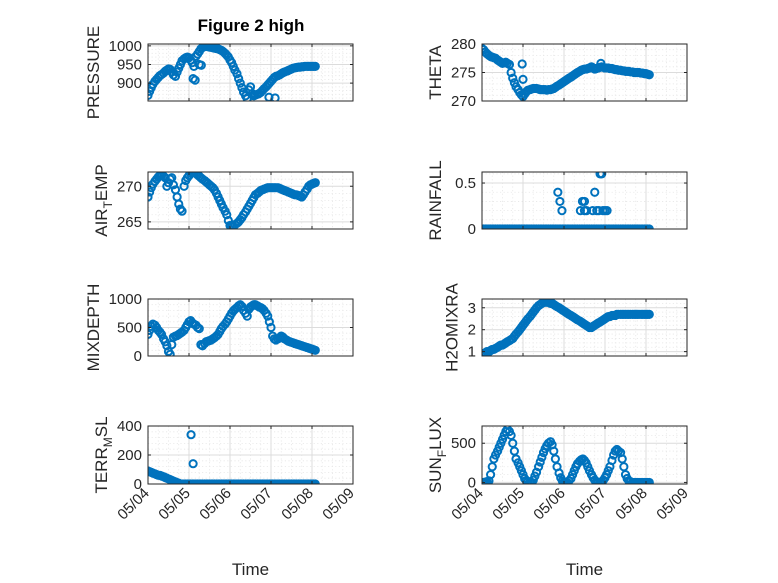  I want to click on chart-h2omixra: 1 2 3 H2OMIXRA, so click(565, 327).